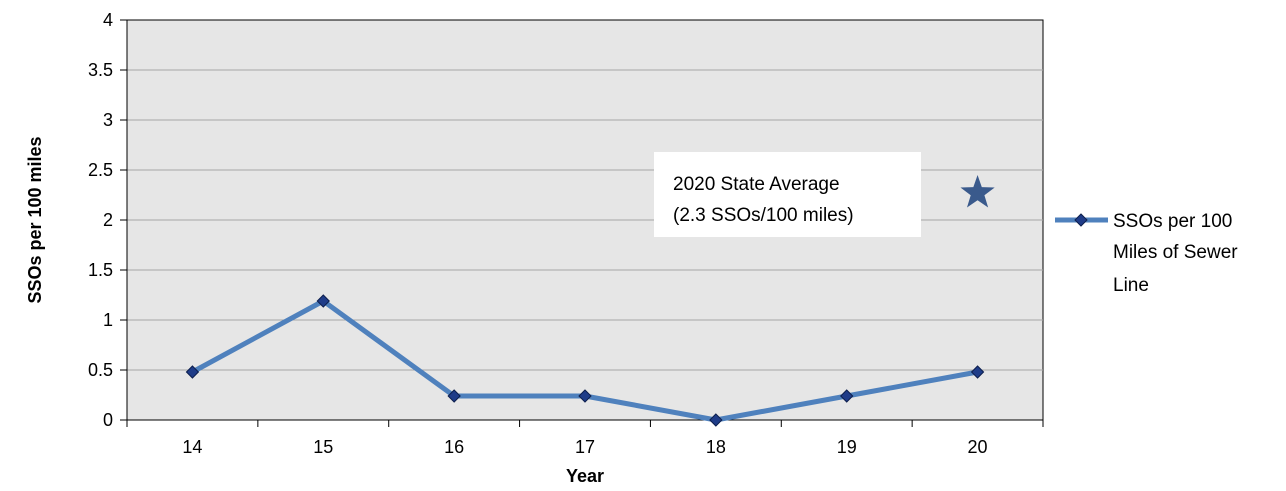 The height and width of the screenshot is (491, 1286). I want to click on x-tick-label: 16, so click(454, 447).